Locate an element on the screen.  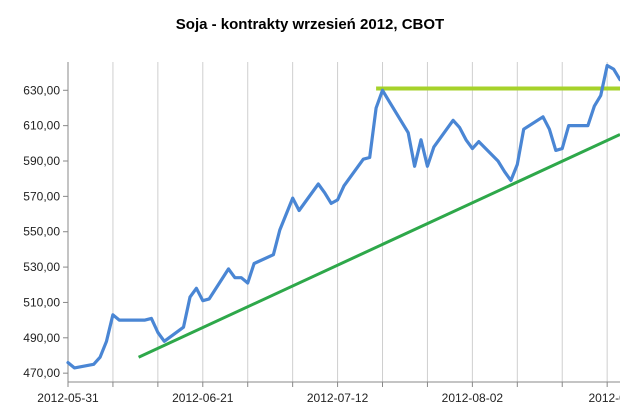
x-tick-label: 2012-05-31 is located at coordinates (68, 398).